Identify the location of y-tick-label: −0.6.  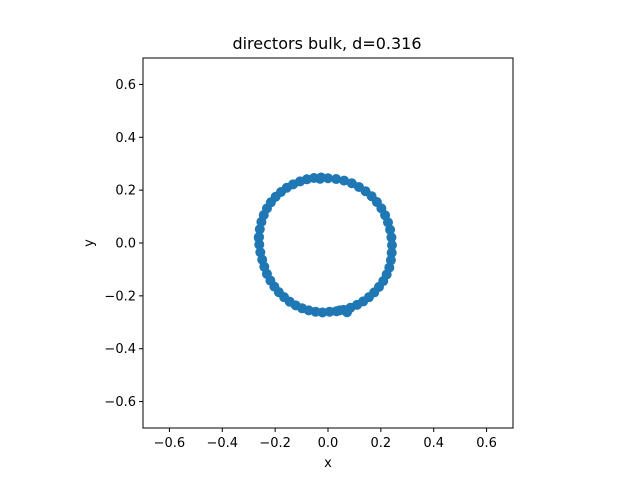
(120, 402).